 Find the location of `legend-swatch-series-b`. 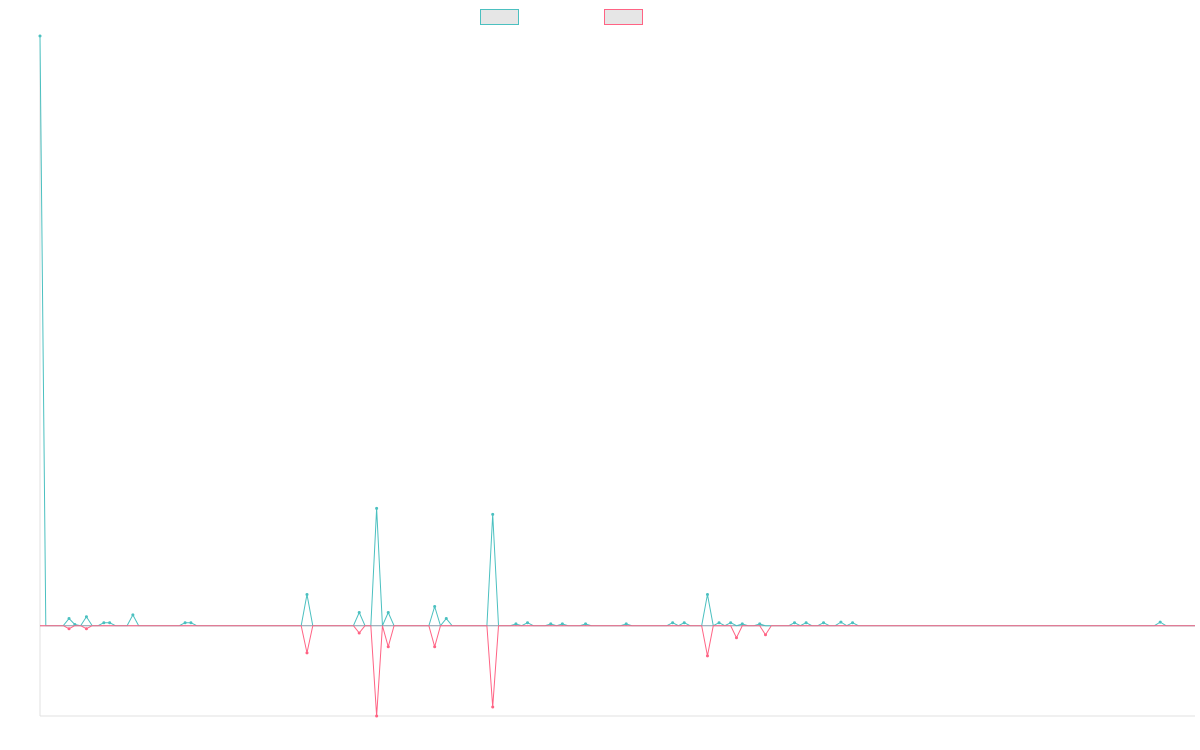

legend-swatch-series-b is located at coordinates (623, 17).